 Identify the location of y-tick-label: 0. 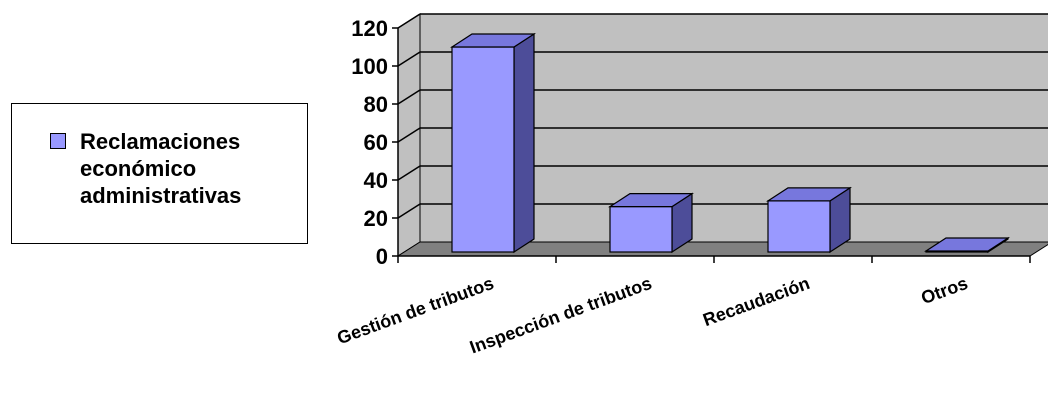
(382, 256).